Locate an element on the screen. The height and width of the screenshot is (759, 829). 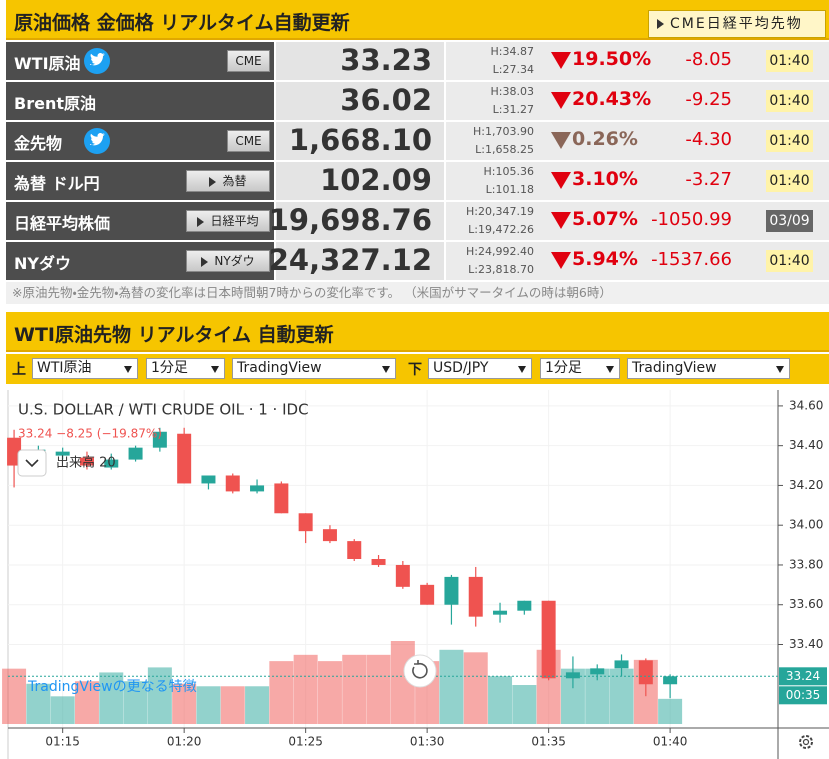
reset-button is located at coordinates (420, 671).